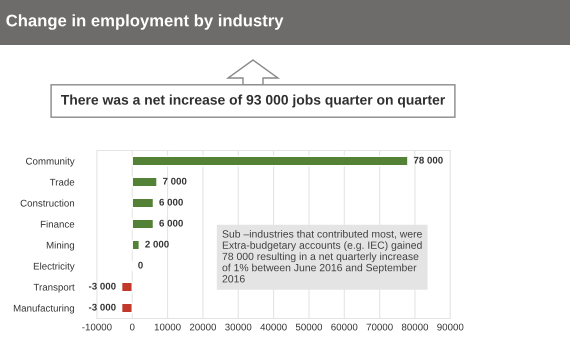 This screenshot has height=350, width=570. I want to click on data-label: 7 000, so click(174, 181).